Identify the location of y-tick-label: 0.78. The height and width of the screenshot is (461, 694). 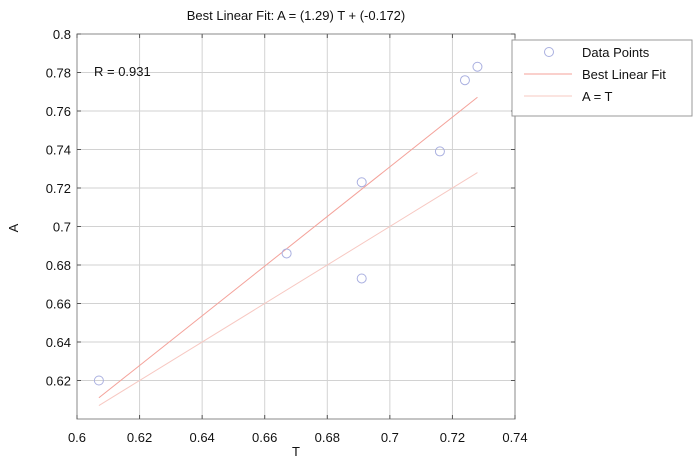
(58, 73).